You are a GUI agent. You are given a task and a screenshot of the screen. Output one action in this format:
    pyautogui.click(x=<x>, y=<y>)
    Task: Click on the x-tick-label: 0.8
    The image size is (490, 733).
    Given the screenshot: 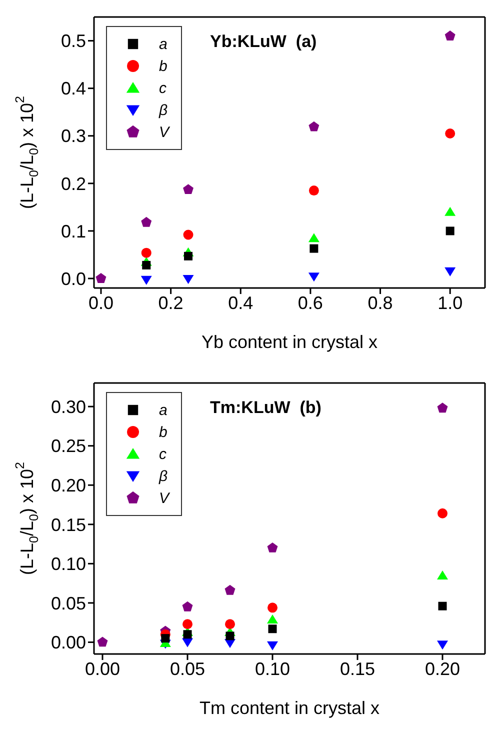 What is the action you would take?
    pyautogui.click(x=380, y=302)
    